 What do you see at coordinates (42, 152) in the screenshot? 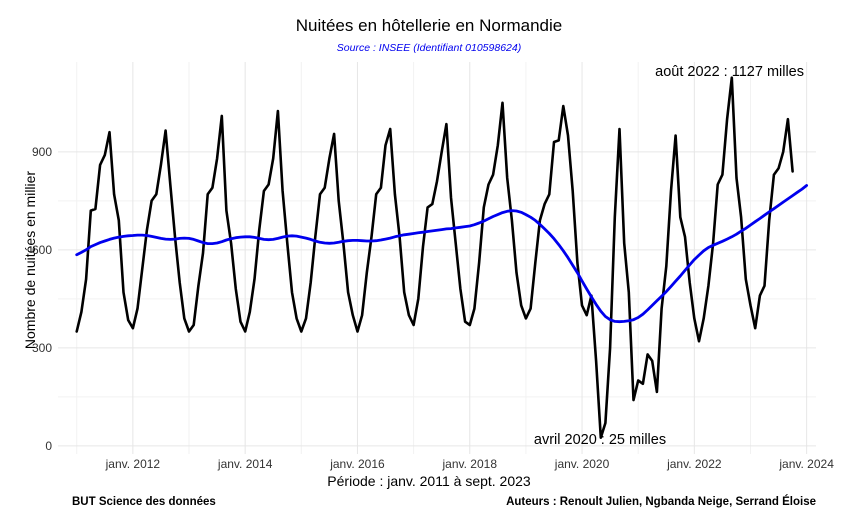
I see `y-tick-label: 900` at bounding box center [42, 152].